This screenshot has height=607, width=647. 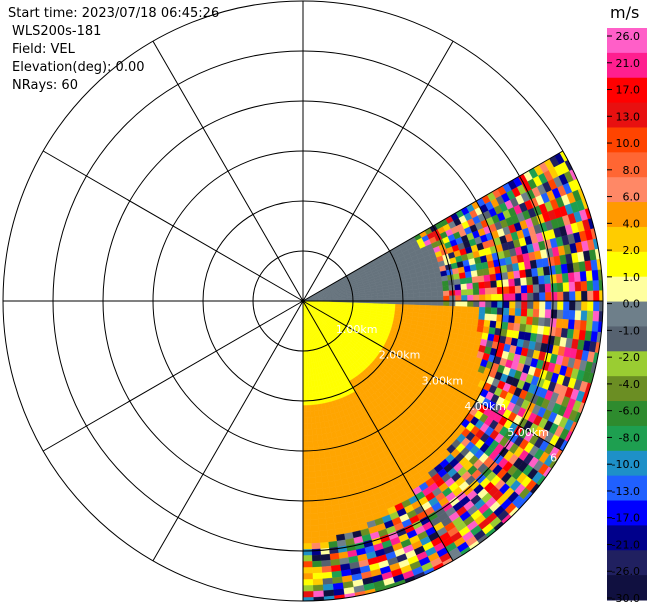 What do you see at coordinates (624, 12) in the screenshot?
I see `colorbar-title: m/s` at bounding box center [624, 12].